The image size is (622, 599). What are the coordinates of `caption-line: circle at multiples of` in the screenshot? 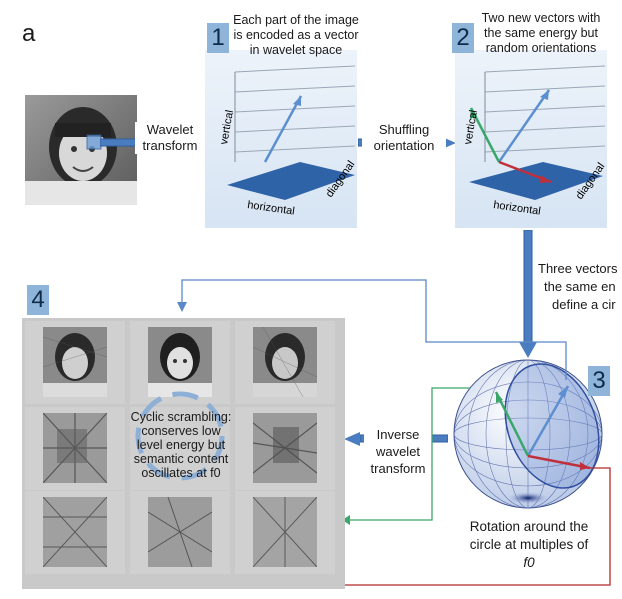 It's located at (529, 544).